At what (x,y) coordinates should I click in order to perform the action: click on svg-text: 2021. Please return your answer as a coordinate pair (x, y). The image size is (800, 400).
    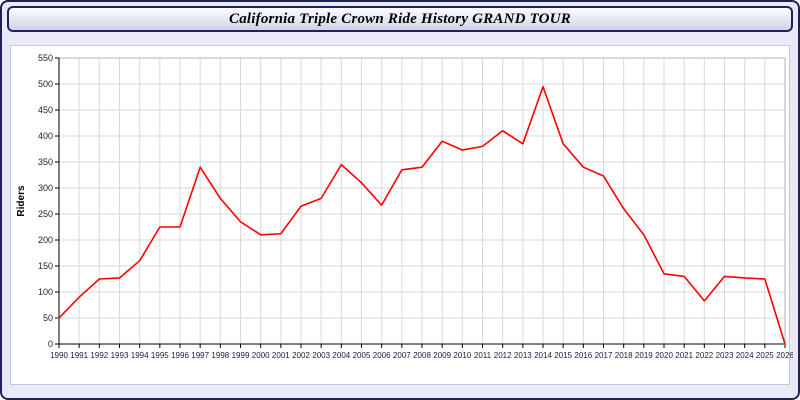
    Looking at the image, I should click on (684, 355).